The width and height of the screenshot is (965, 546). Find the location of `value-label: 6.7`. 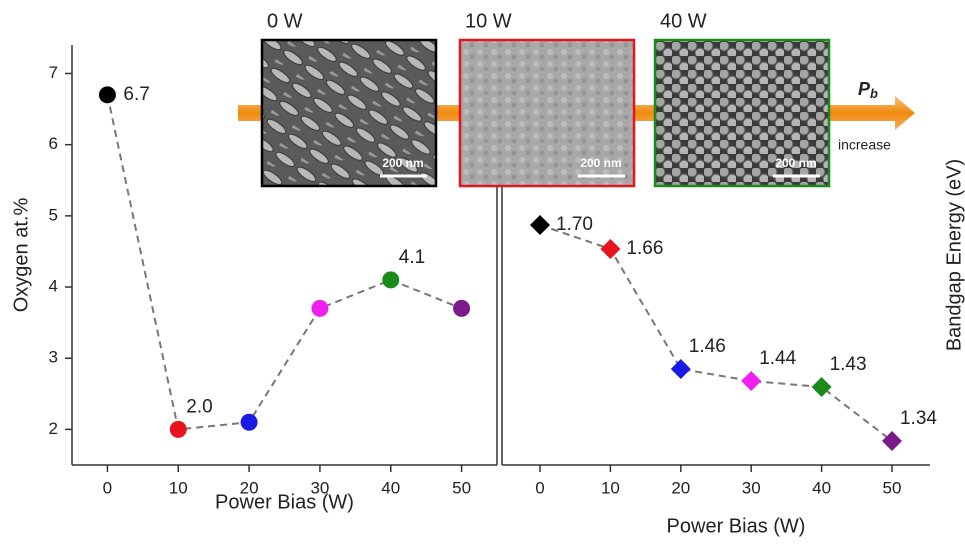

value-label: 6.7 is located at coordinates (136, 94).